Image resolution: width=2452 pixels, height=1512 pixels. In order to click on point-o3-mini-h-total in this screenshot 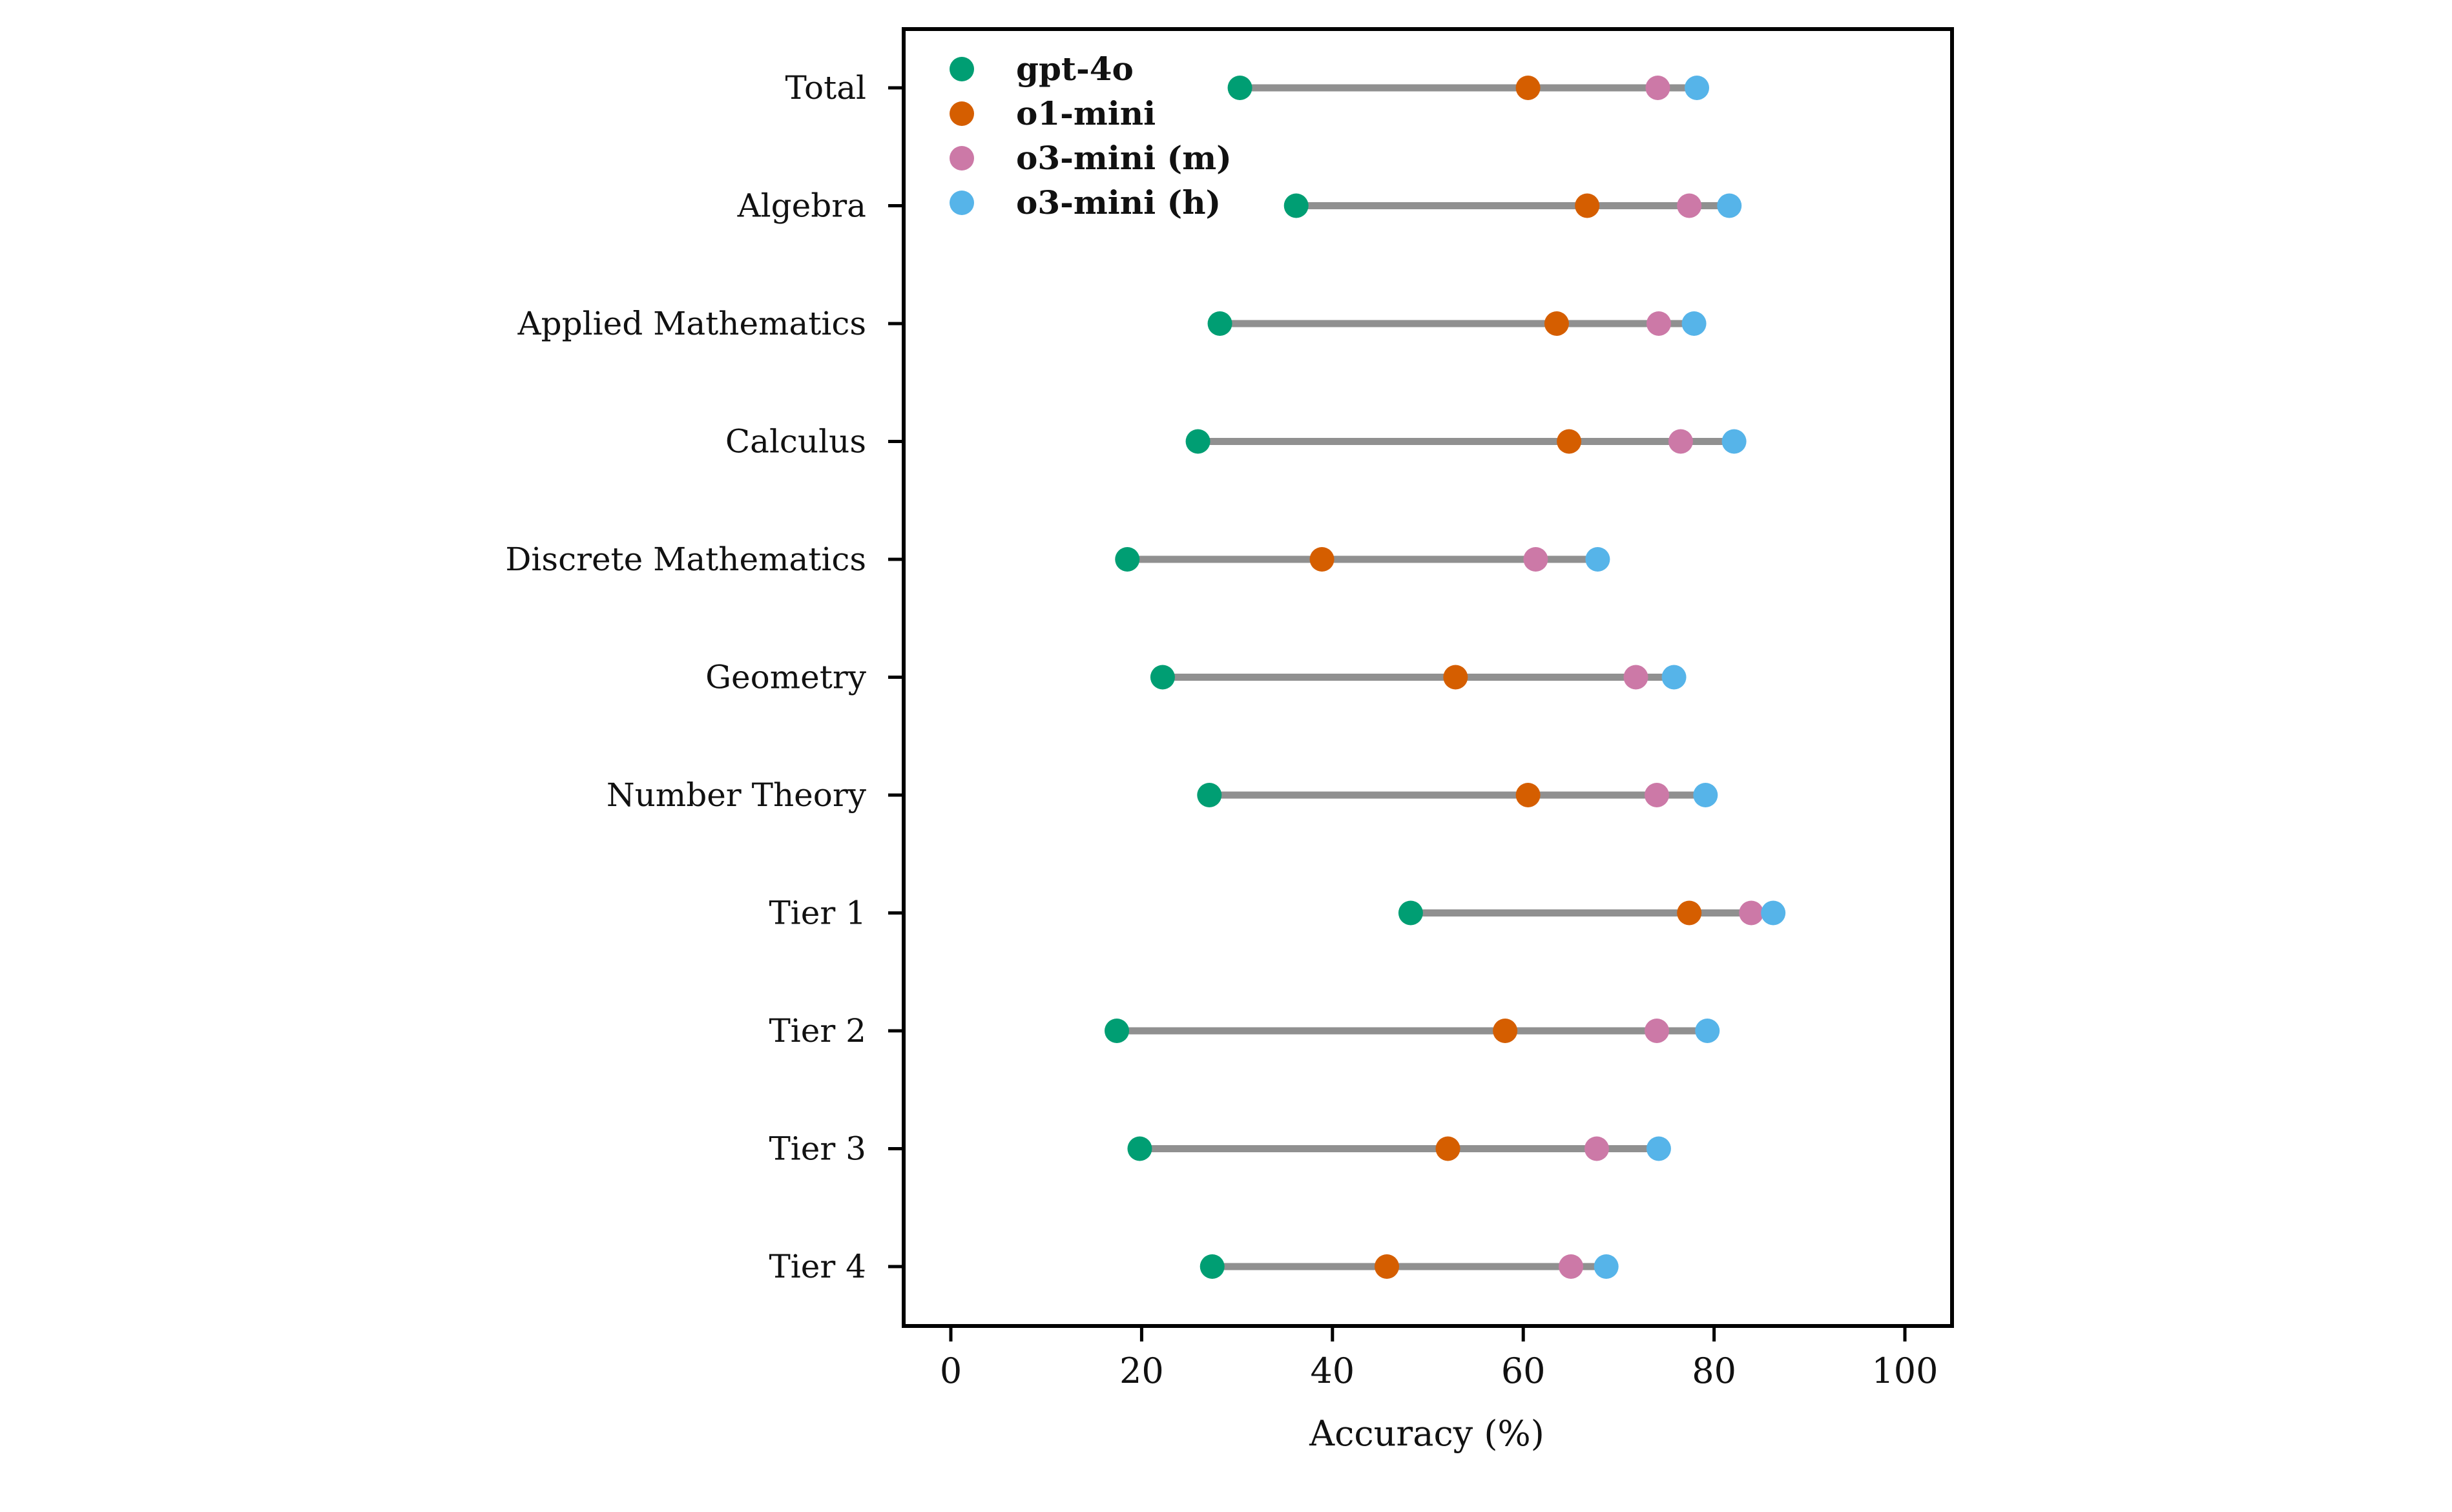, I will do `click(1697, 88)`.